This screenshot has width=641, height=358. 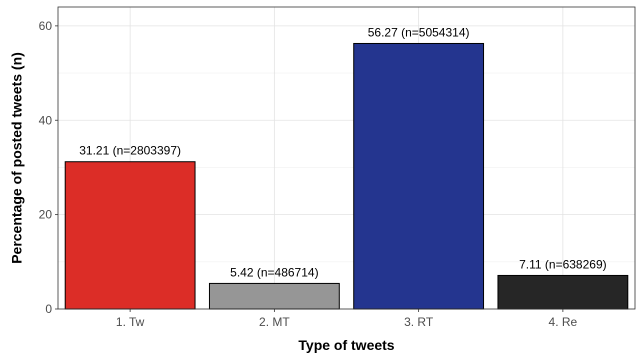 What do you see at coordinates (48, 167) in the screenshot?
I see `y-axis-ticks: 0 20 40 60` at bounding box center [48, 167].